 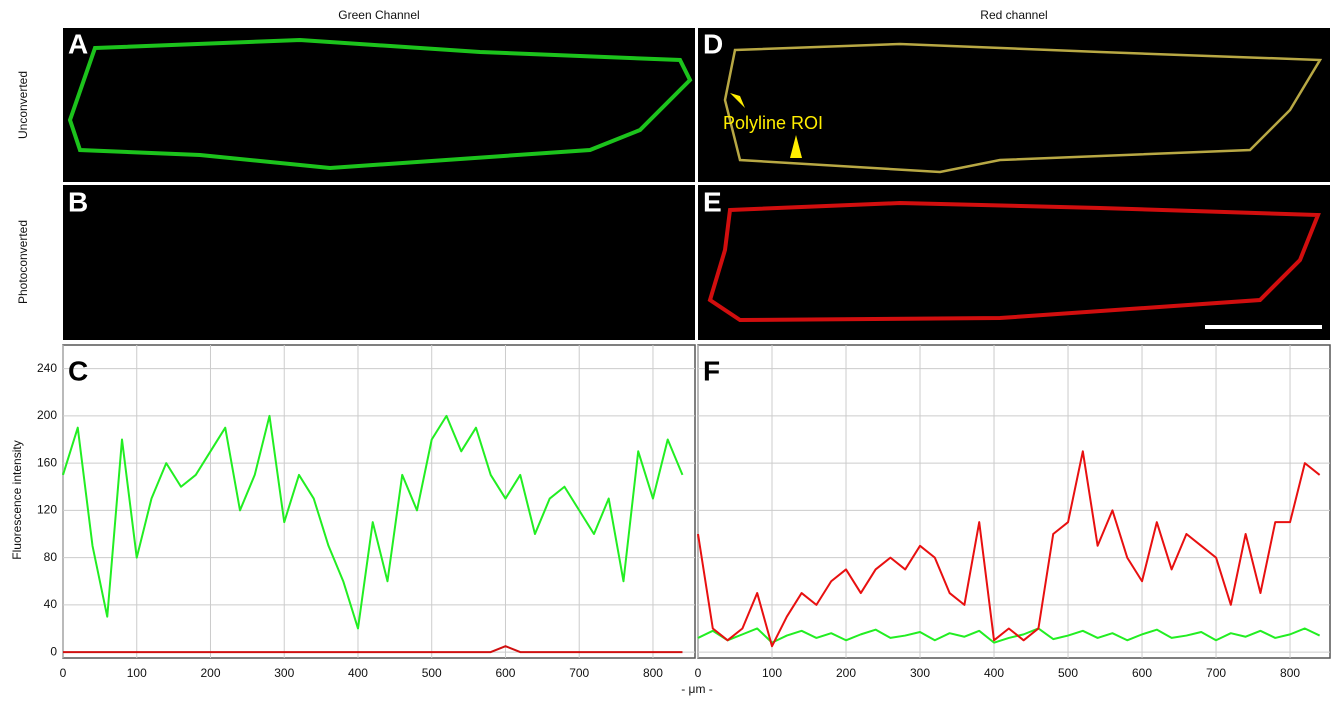 What do you see at coordinates (23, 105) in the screenshot?
I see `row-label: Unconverted` at bounding box center [23, 105].